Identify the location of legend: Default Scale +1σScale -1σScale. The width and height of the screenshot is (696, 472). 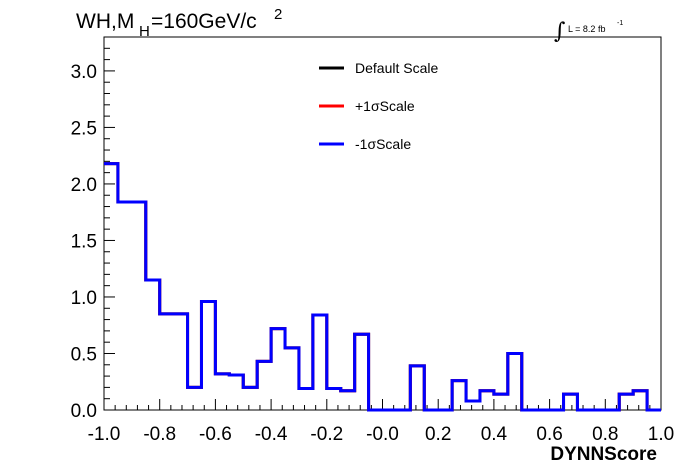
(378, 106).